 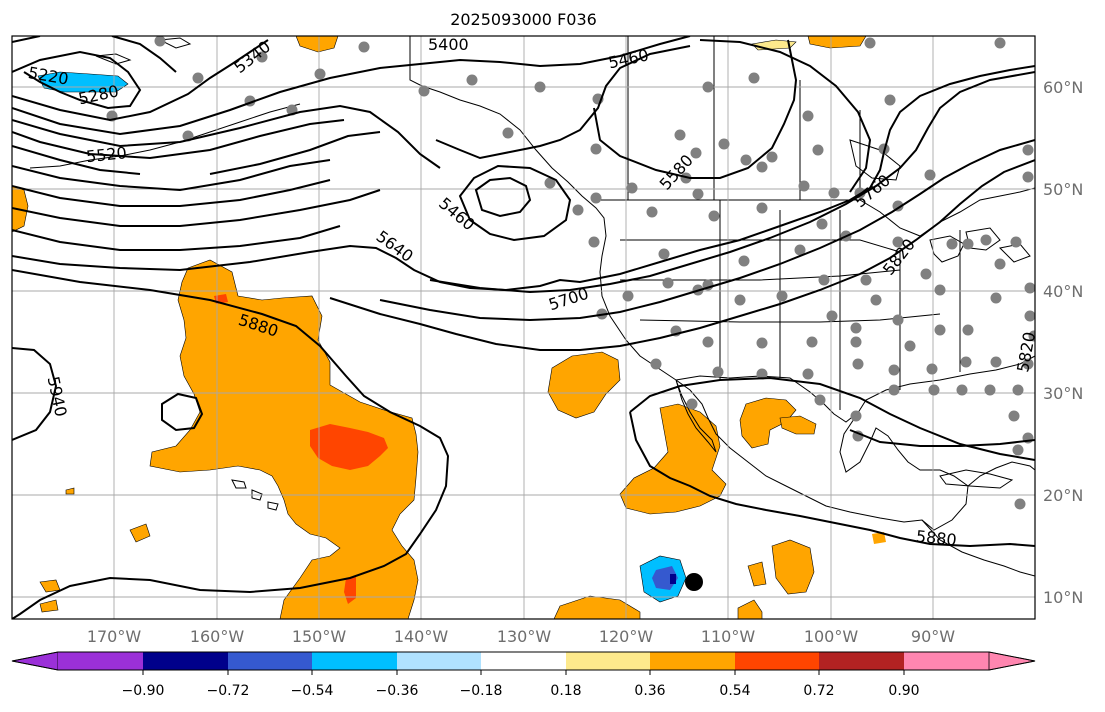 I want to click on storm-marker, so click(x=694, y=582).